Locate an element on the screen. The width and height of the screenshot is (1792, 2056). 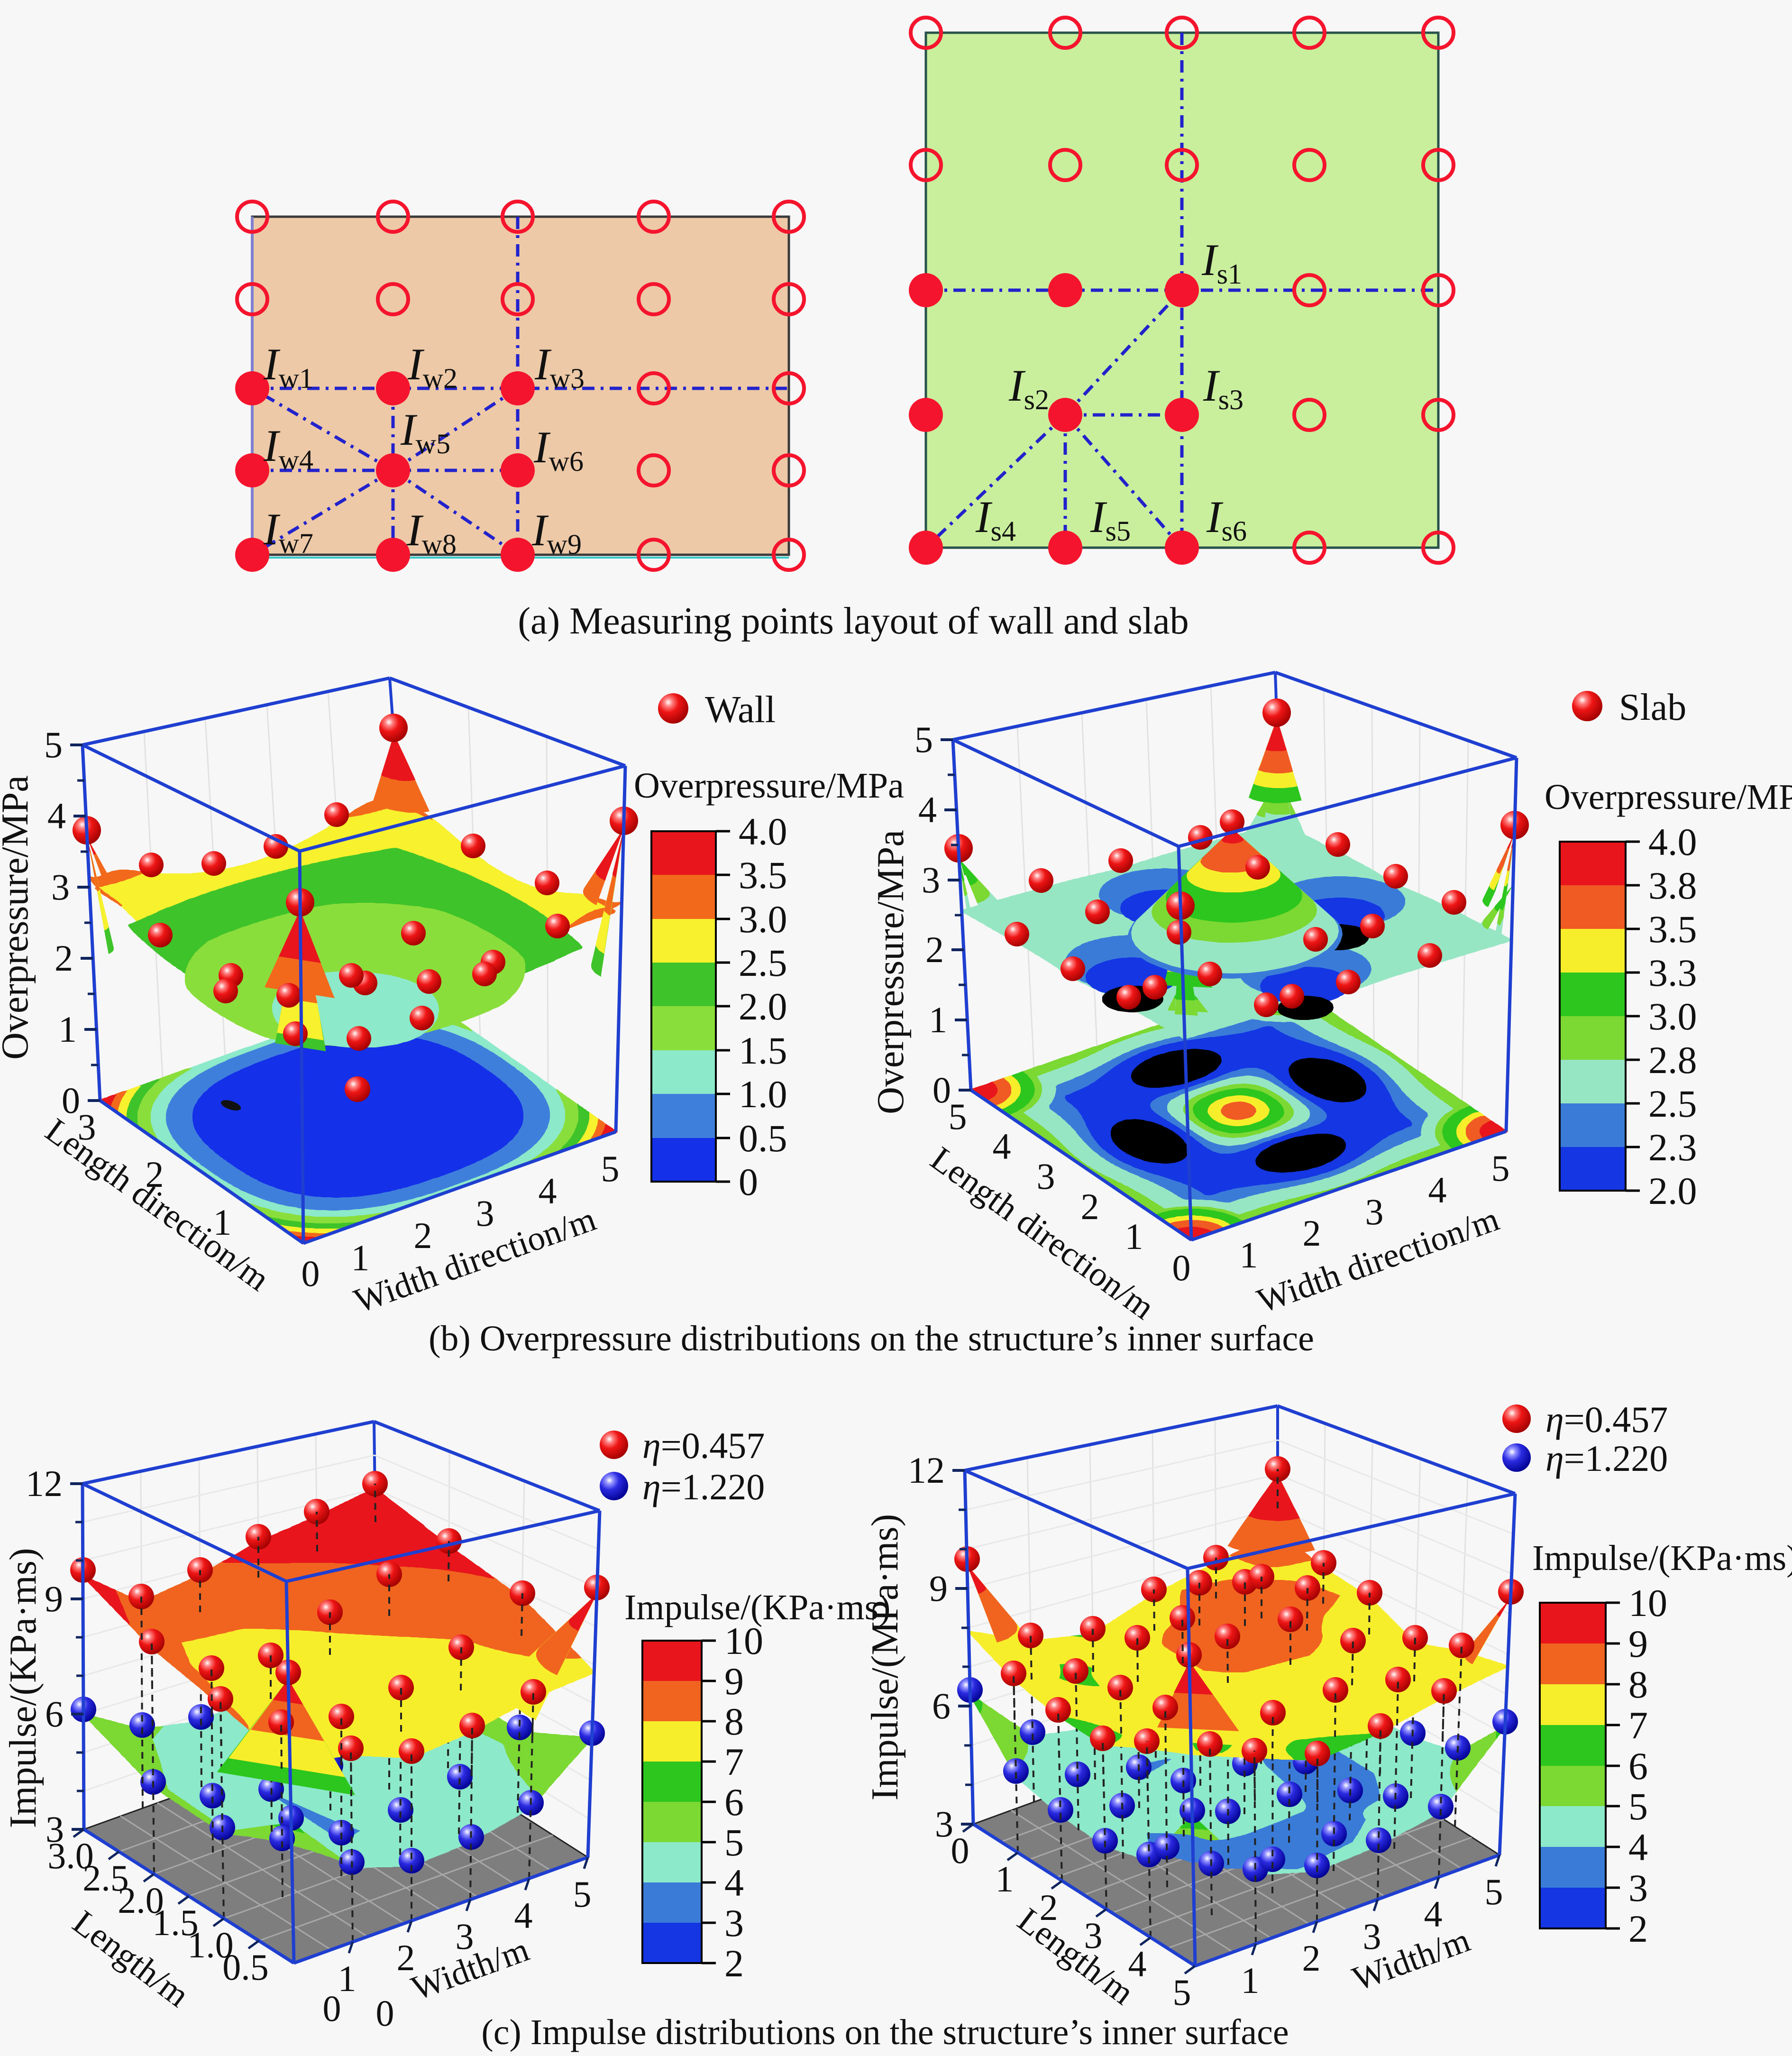
svg-text: 2.3 is located at coordinates (1672, 1147).